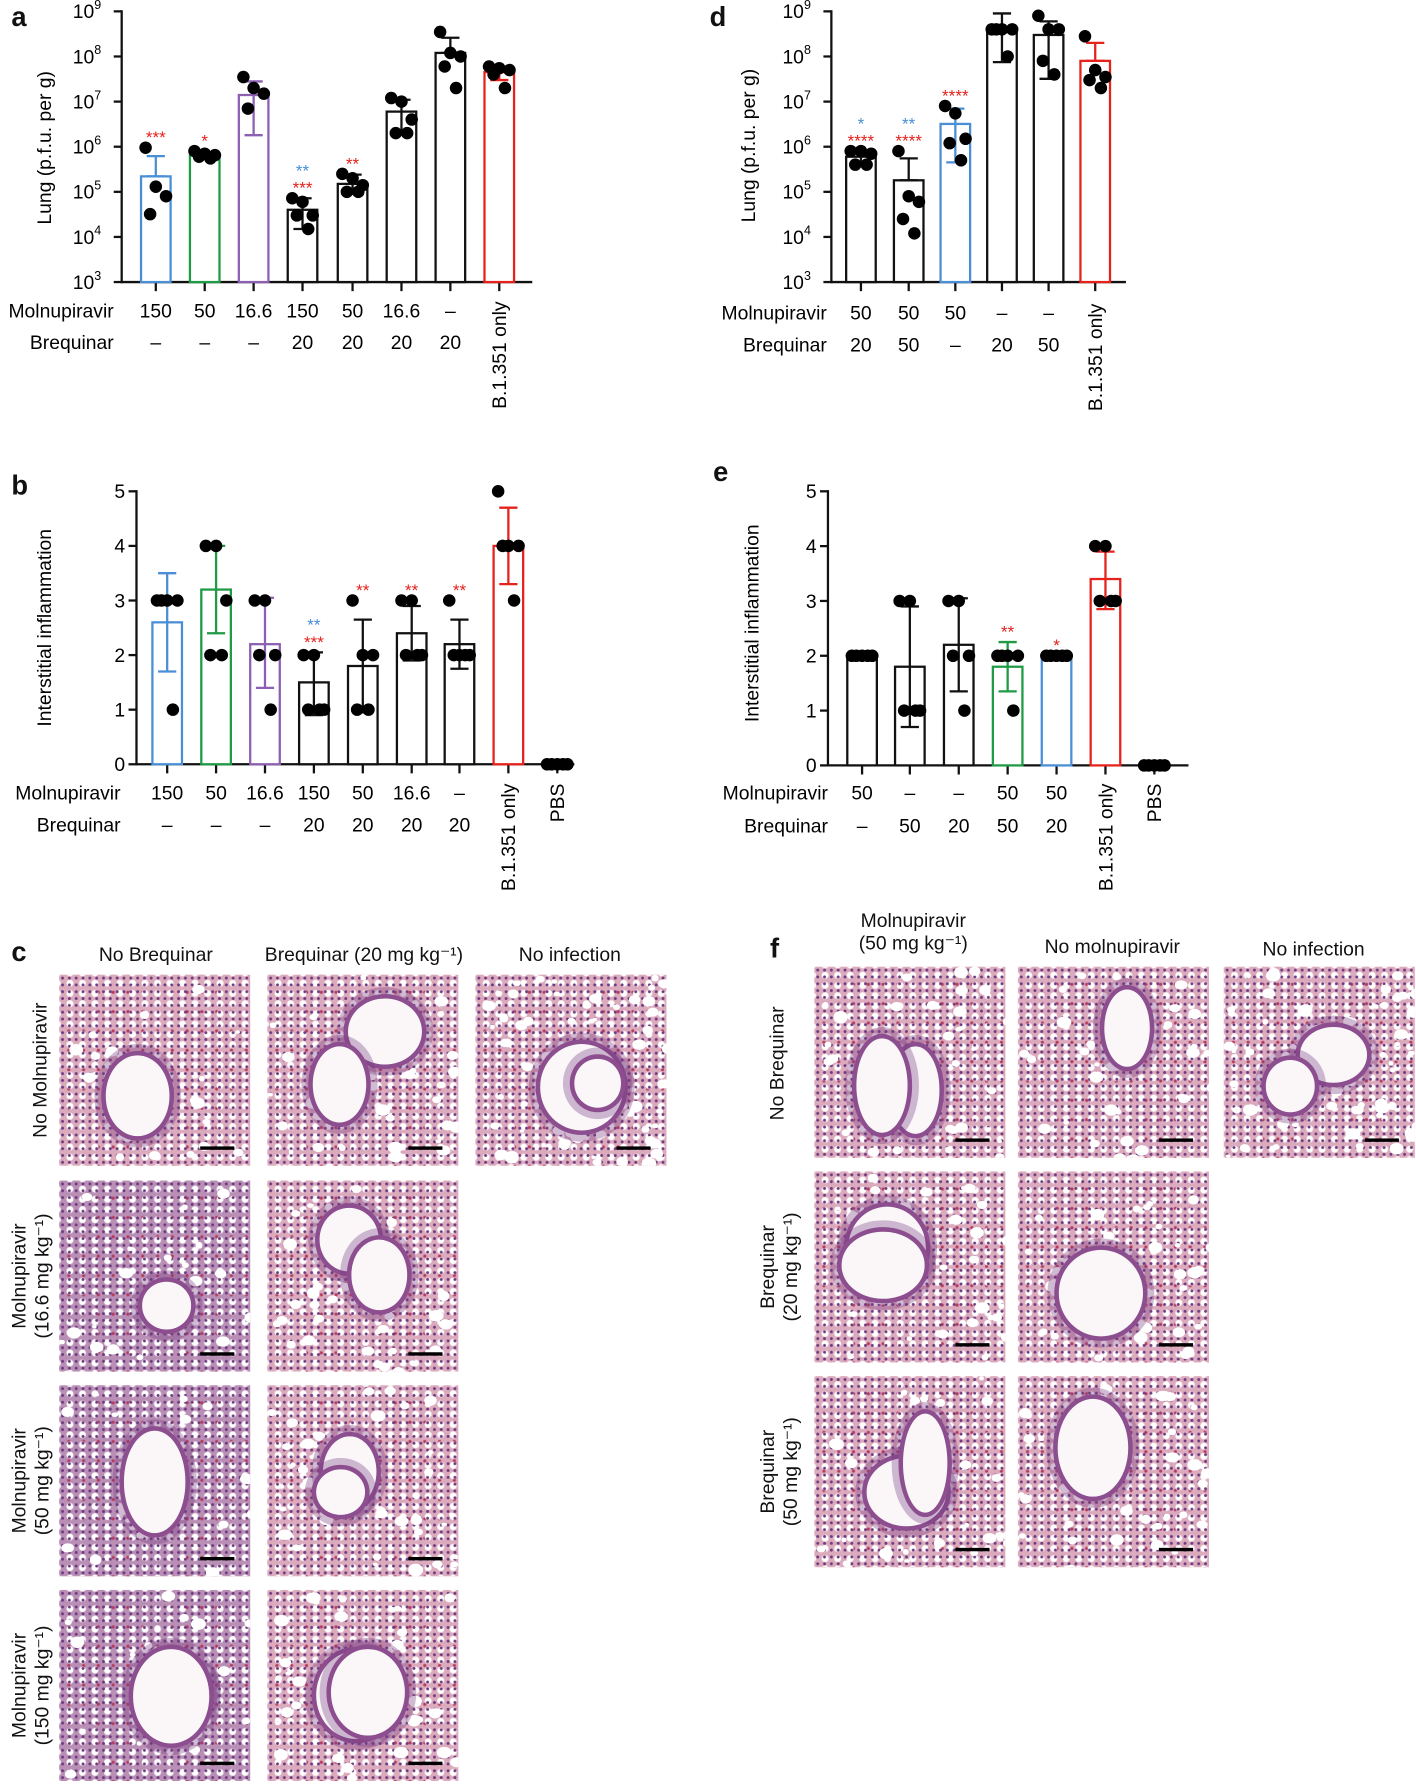 The width and height of the screenshot is (1416, 1785). What do you see at coordinates (796, 55) in the screenshot?
I see `y-tick-label: 10⁸` at bounding box center [796, 55].